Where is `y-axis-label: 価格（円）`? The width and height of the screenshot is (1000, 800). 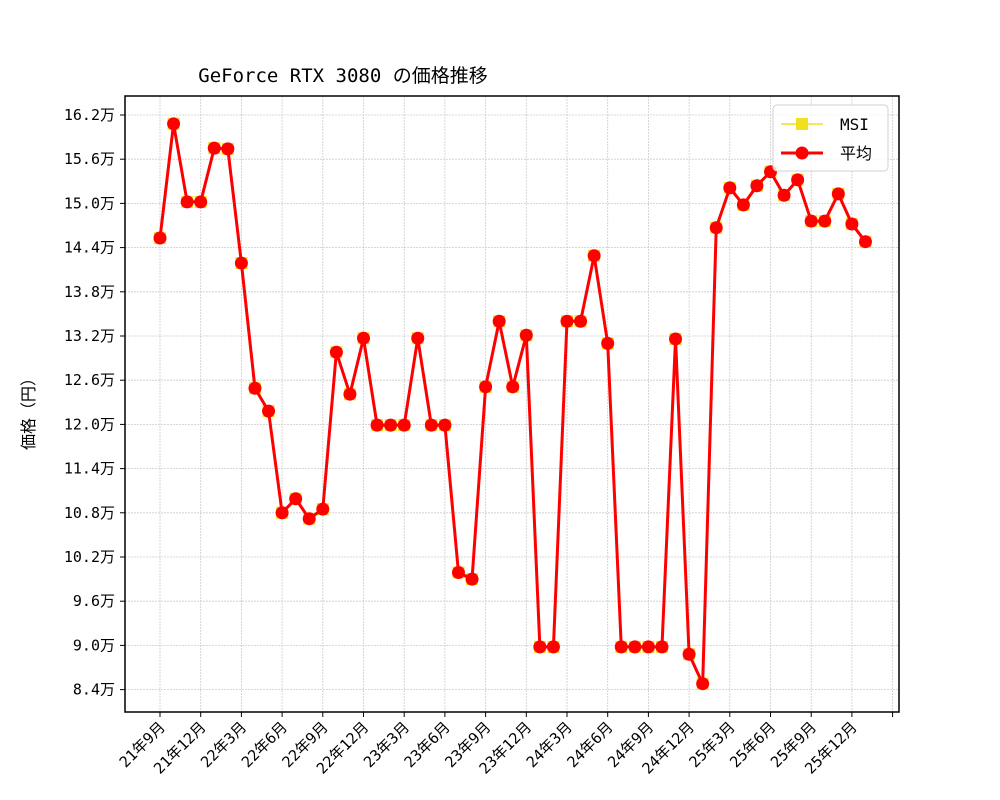
y-axis-label: 価格（円） is located at coordinates (28, 410).